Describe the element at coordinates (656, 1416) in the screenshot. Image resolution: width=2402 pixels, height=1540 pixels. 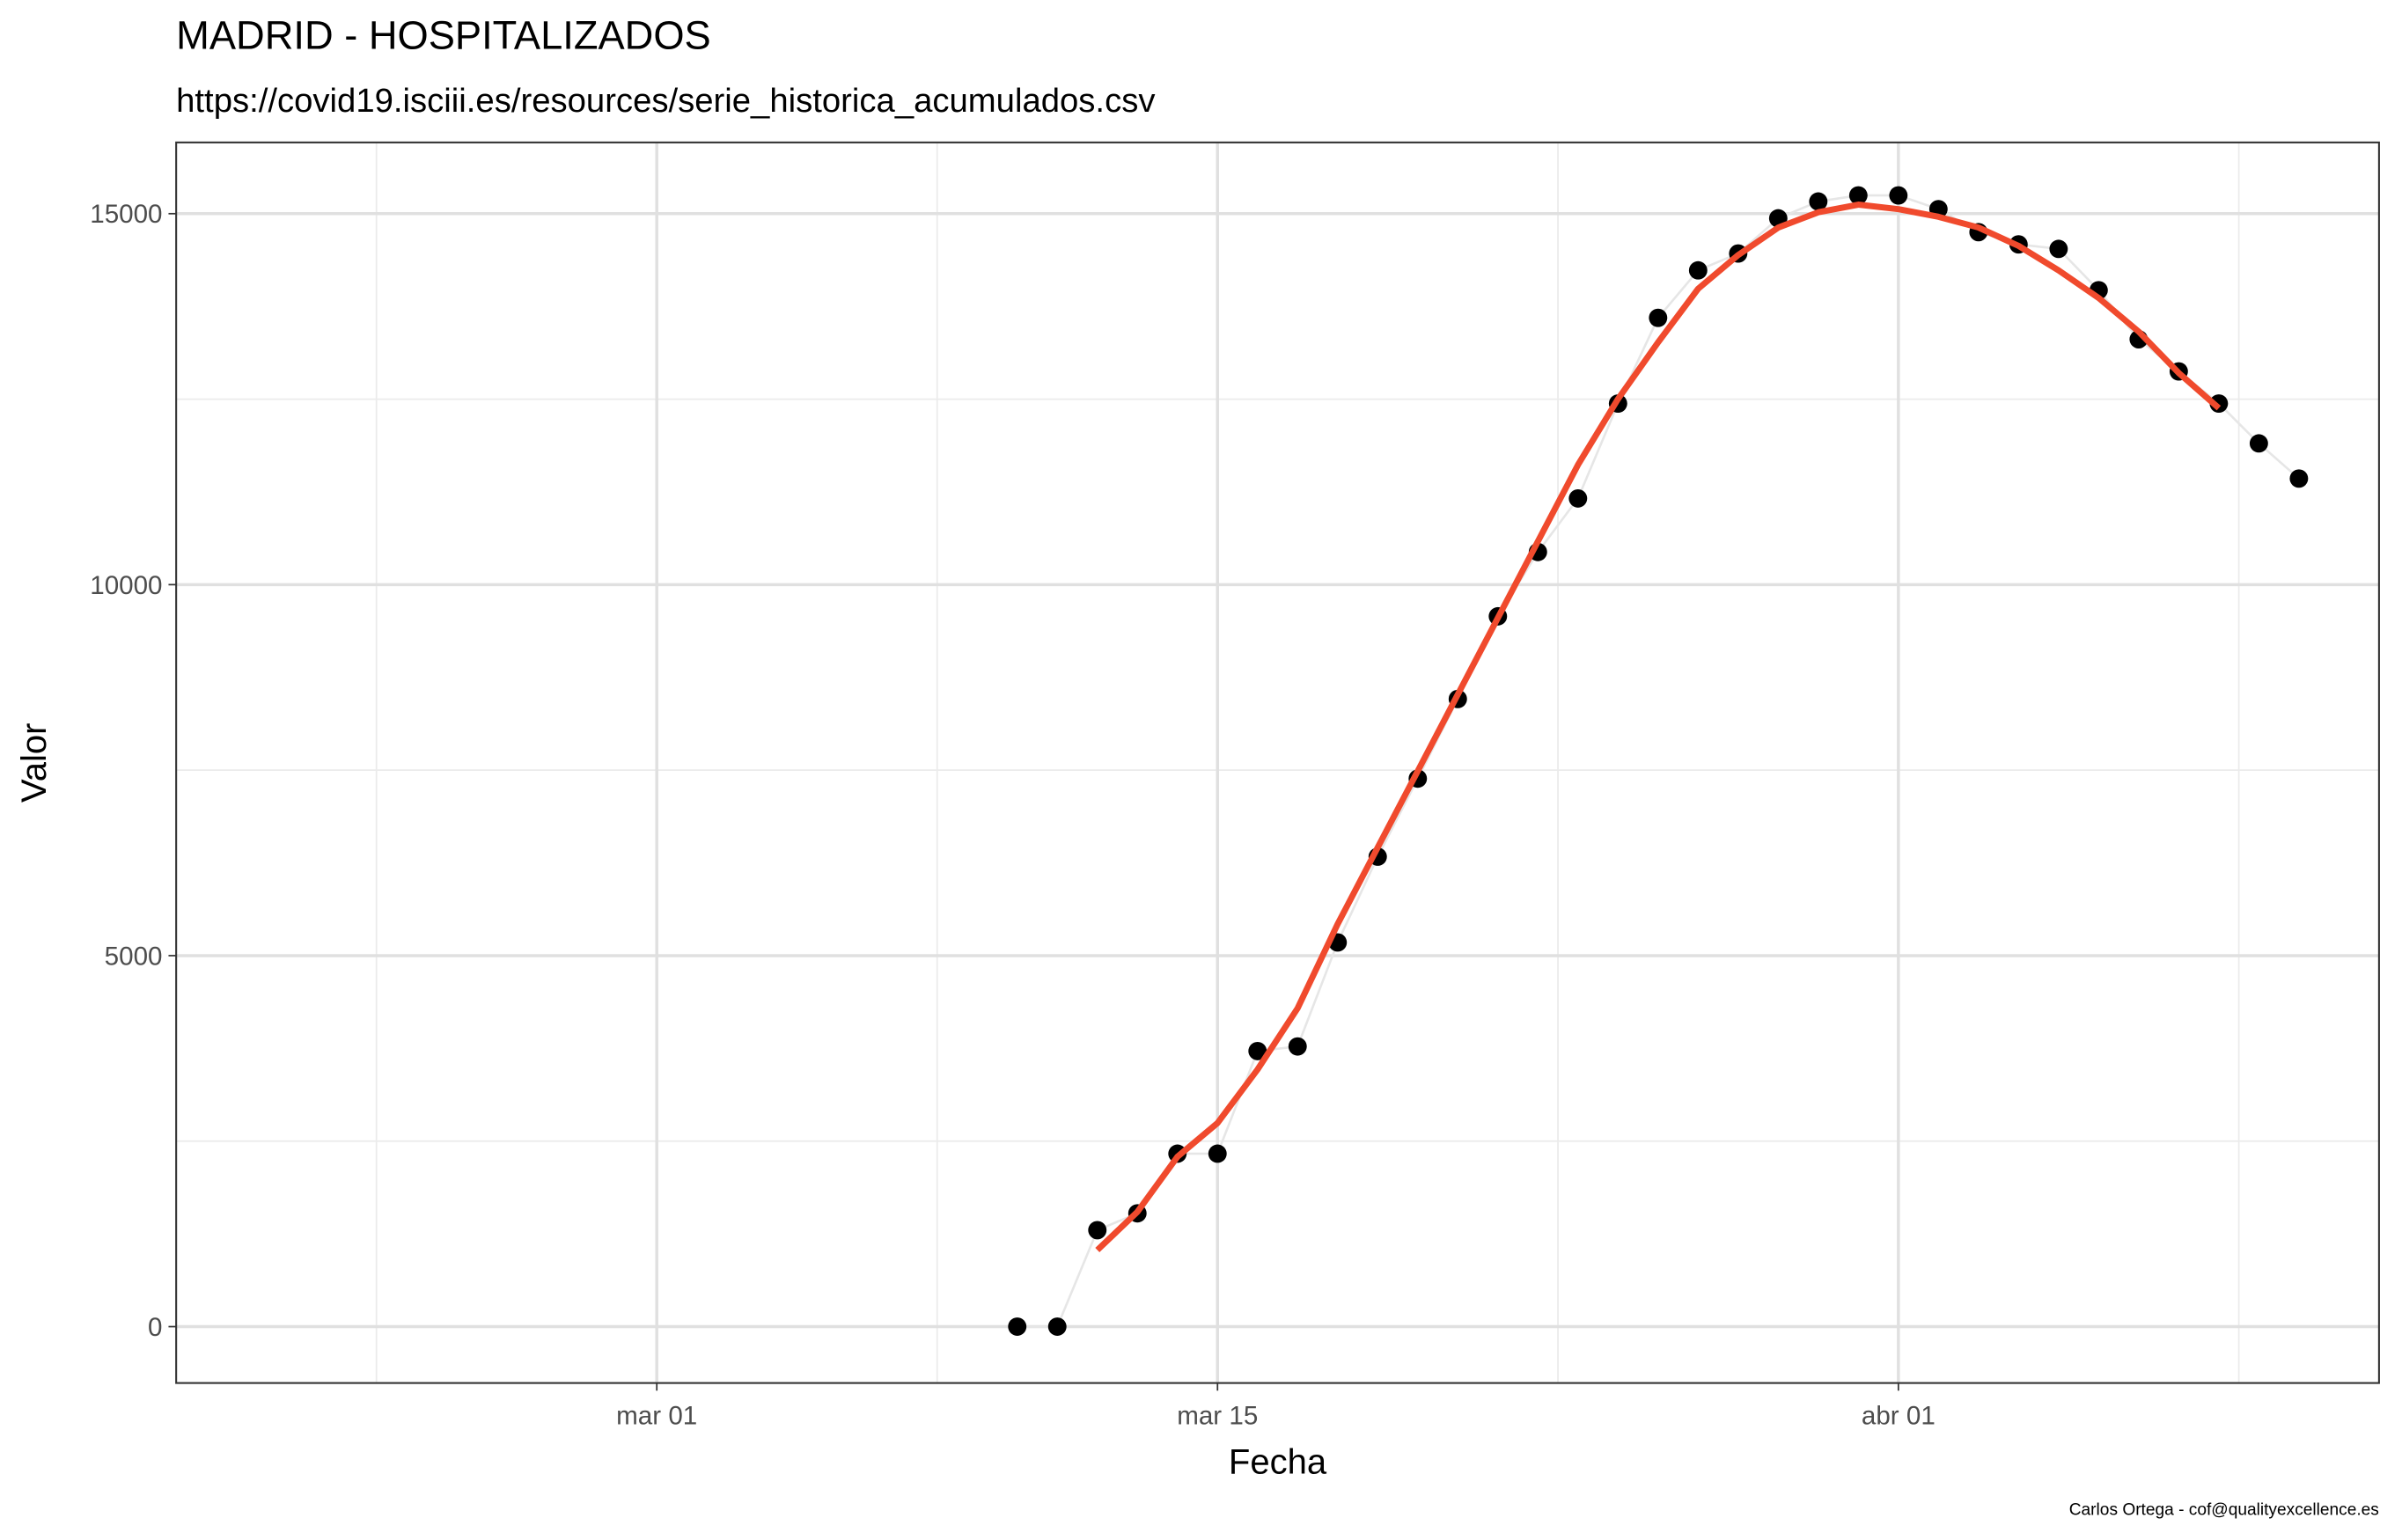
I see `x-tick-label: mar 01` at that location.